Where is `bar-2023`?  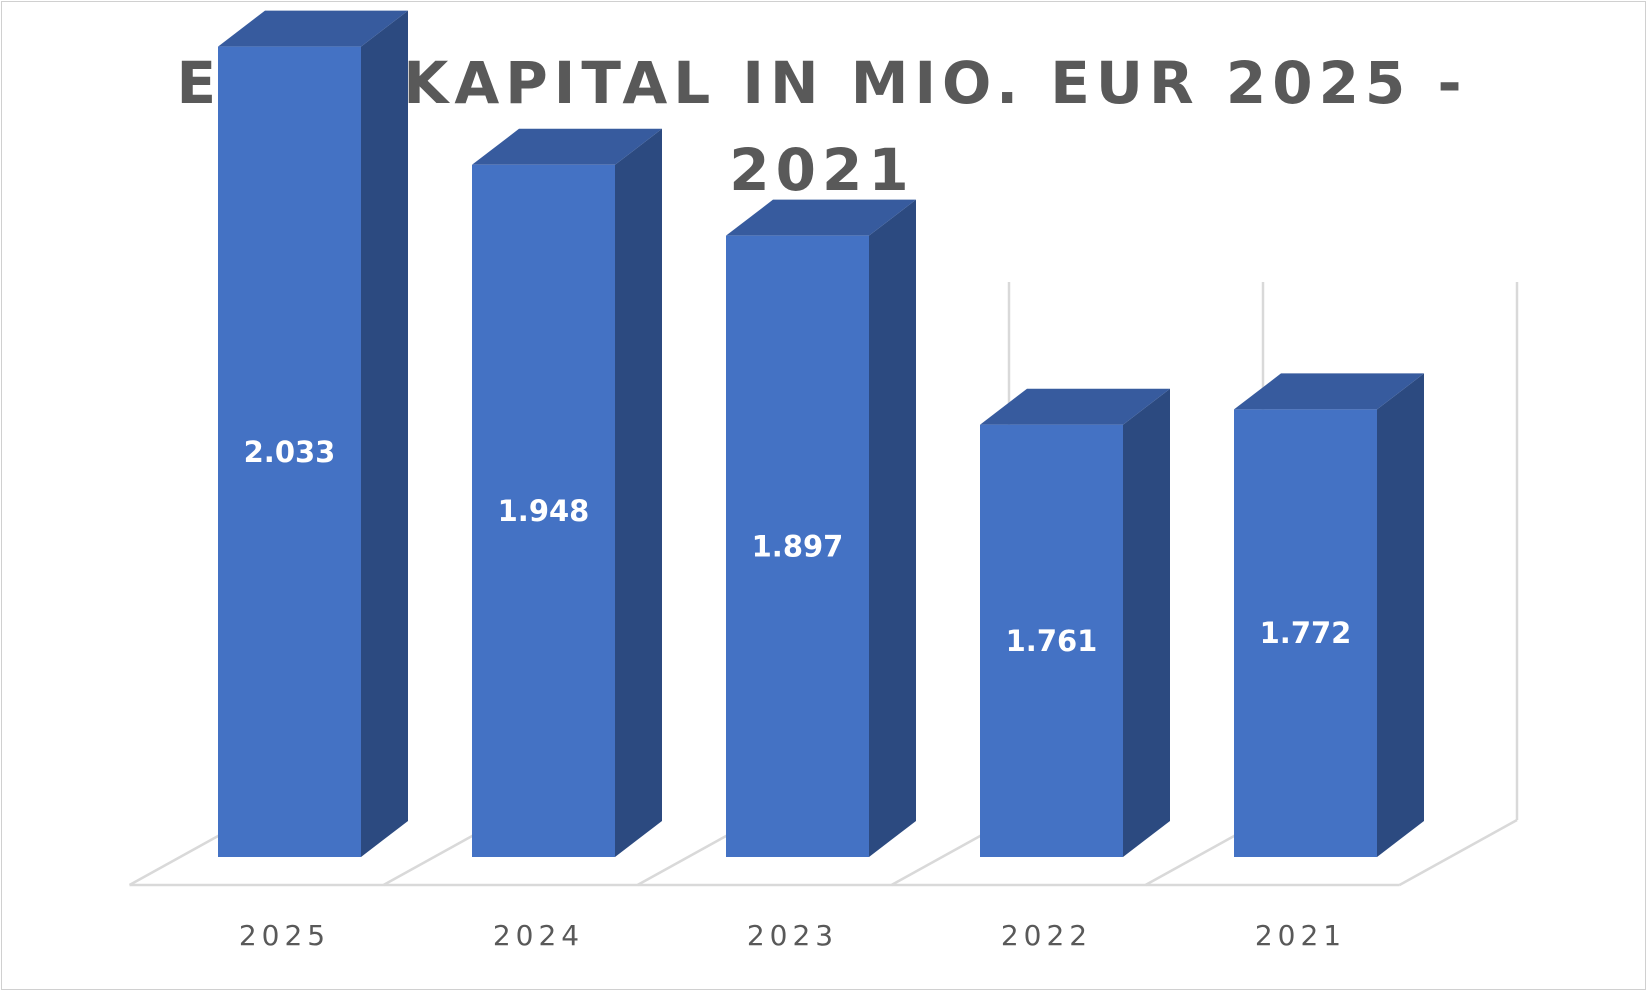
bar-2023 is located at coordinates (821, 528).